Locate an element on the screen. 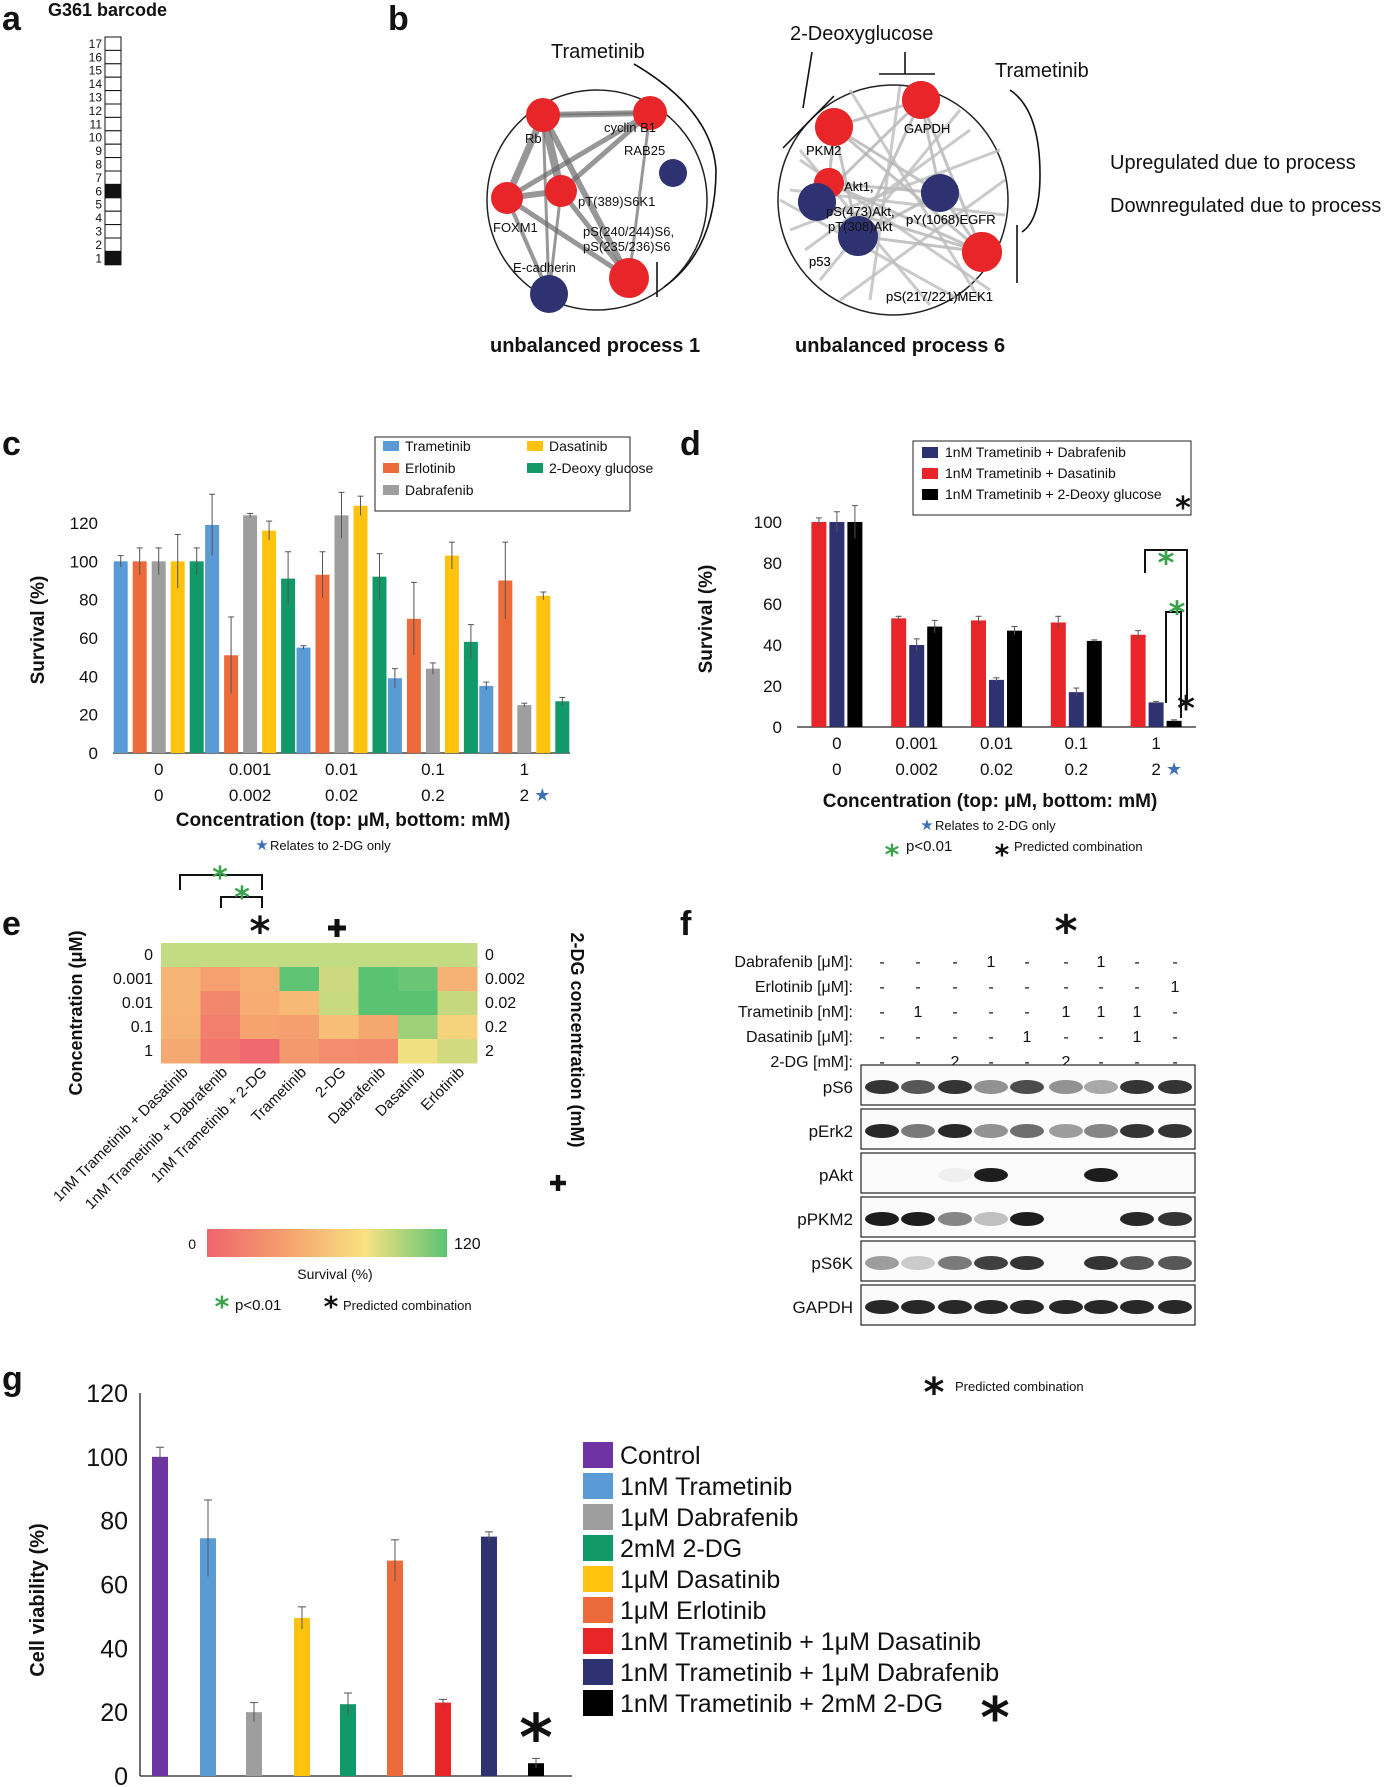 Image resolution: width=1398 pixels, height=1787 pixels. y-tick-label: 80 is located at coordinates (772, 563).